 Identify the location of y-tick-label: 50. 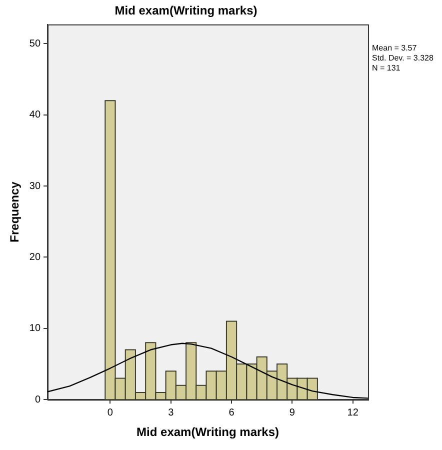
(35, 44).